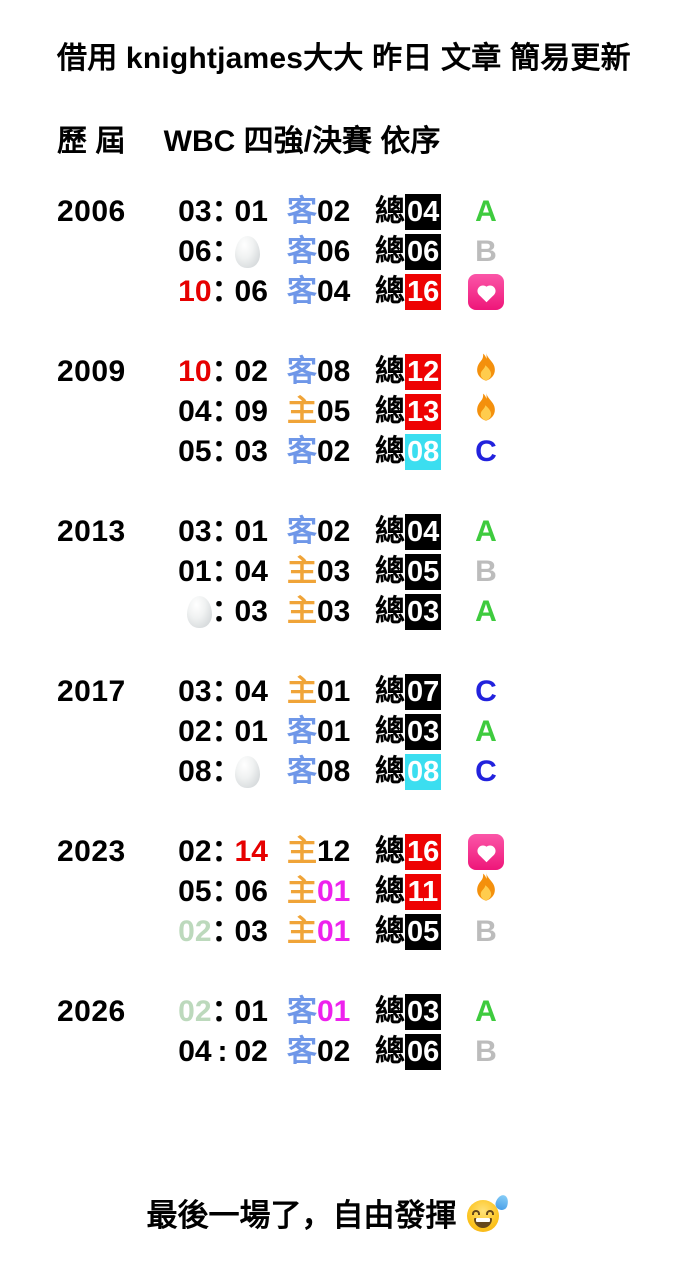 The image size is (675, 1280). I want to click on heart-decoration-emoji, so click(486, 852).